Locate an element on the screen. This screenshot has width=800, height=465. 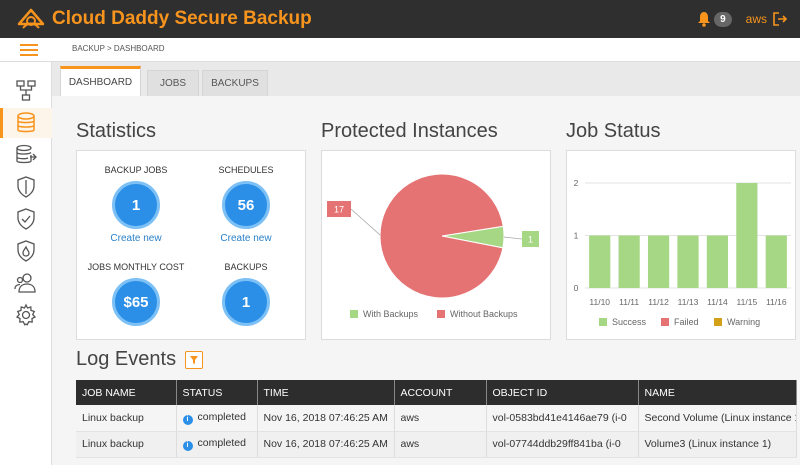
network-icon is located at coordinates (26, 90).